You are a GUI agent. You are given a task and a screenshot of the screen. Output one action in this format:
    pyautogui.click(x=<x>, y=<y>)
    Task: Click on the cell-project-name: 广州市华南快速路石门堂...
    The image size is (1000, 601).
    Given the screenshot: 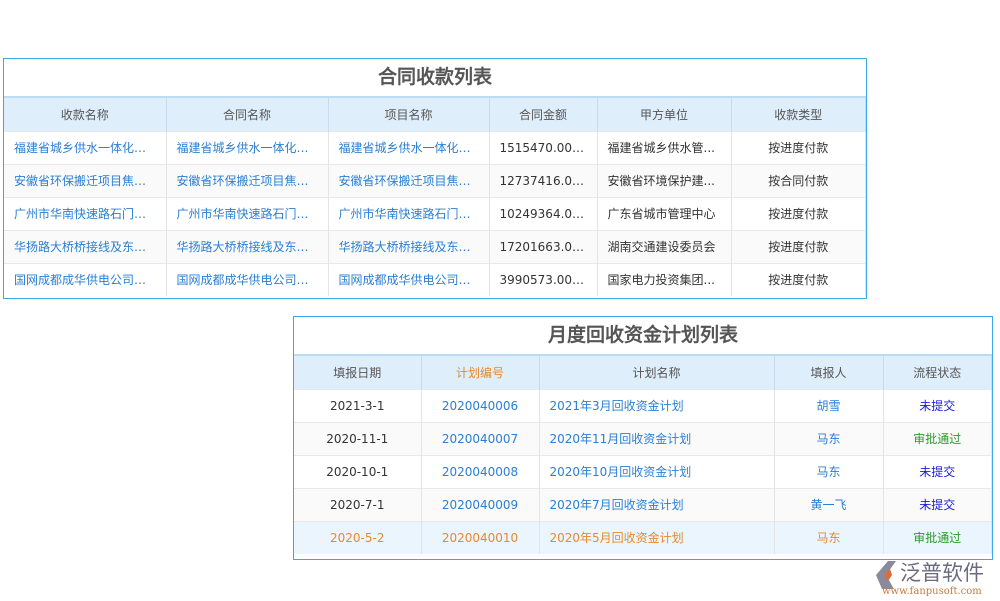 What is the action you would take?
    pyautogui.click(x=409, y=213)
    